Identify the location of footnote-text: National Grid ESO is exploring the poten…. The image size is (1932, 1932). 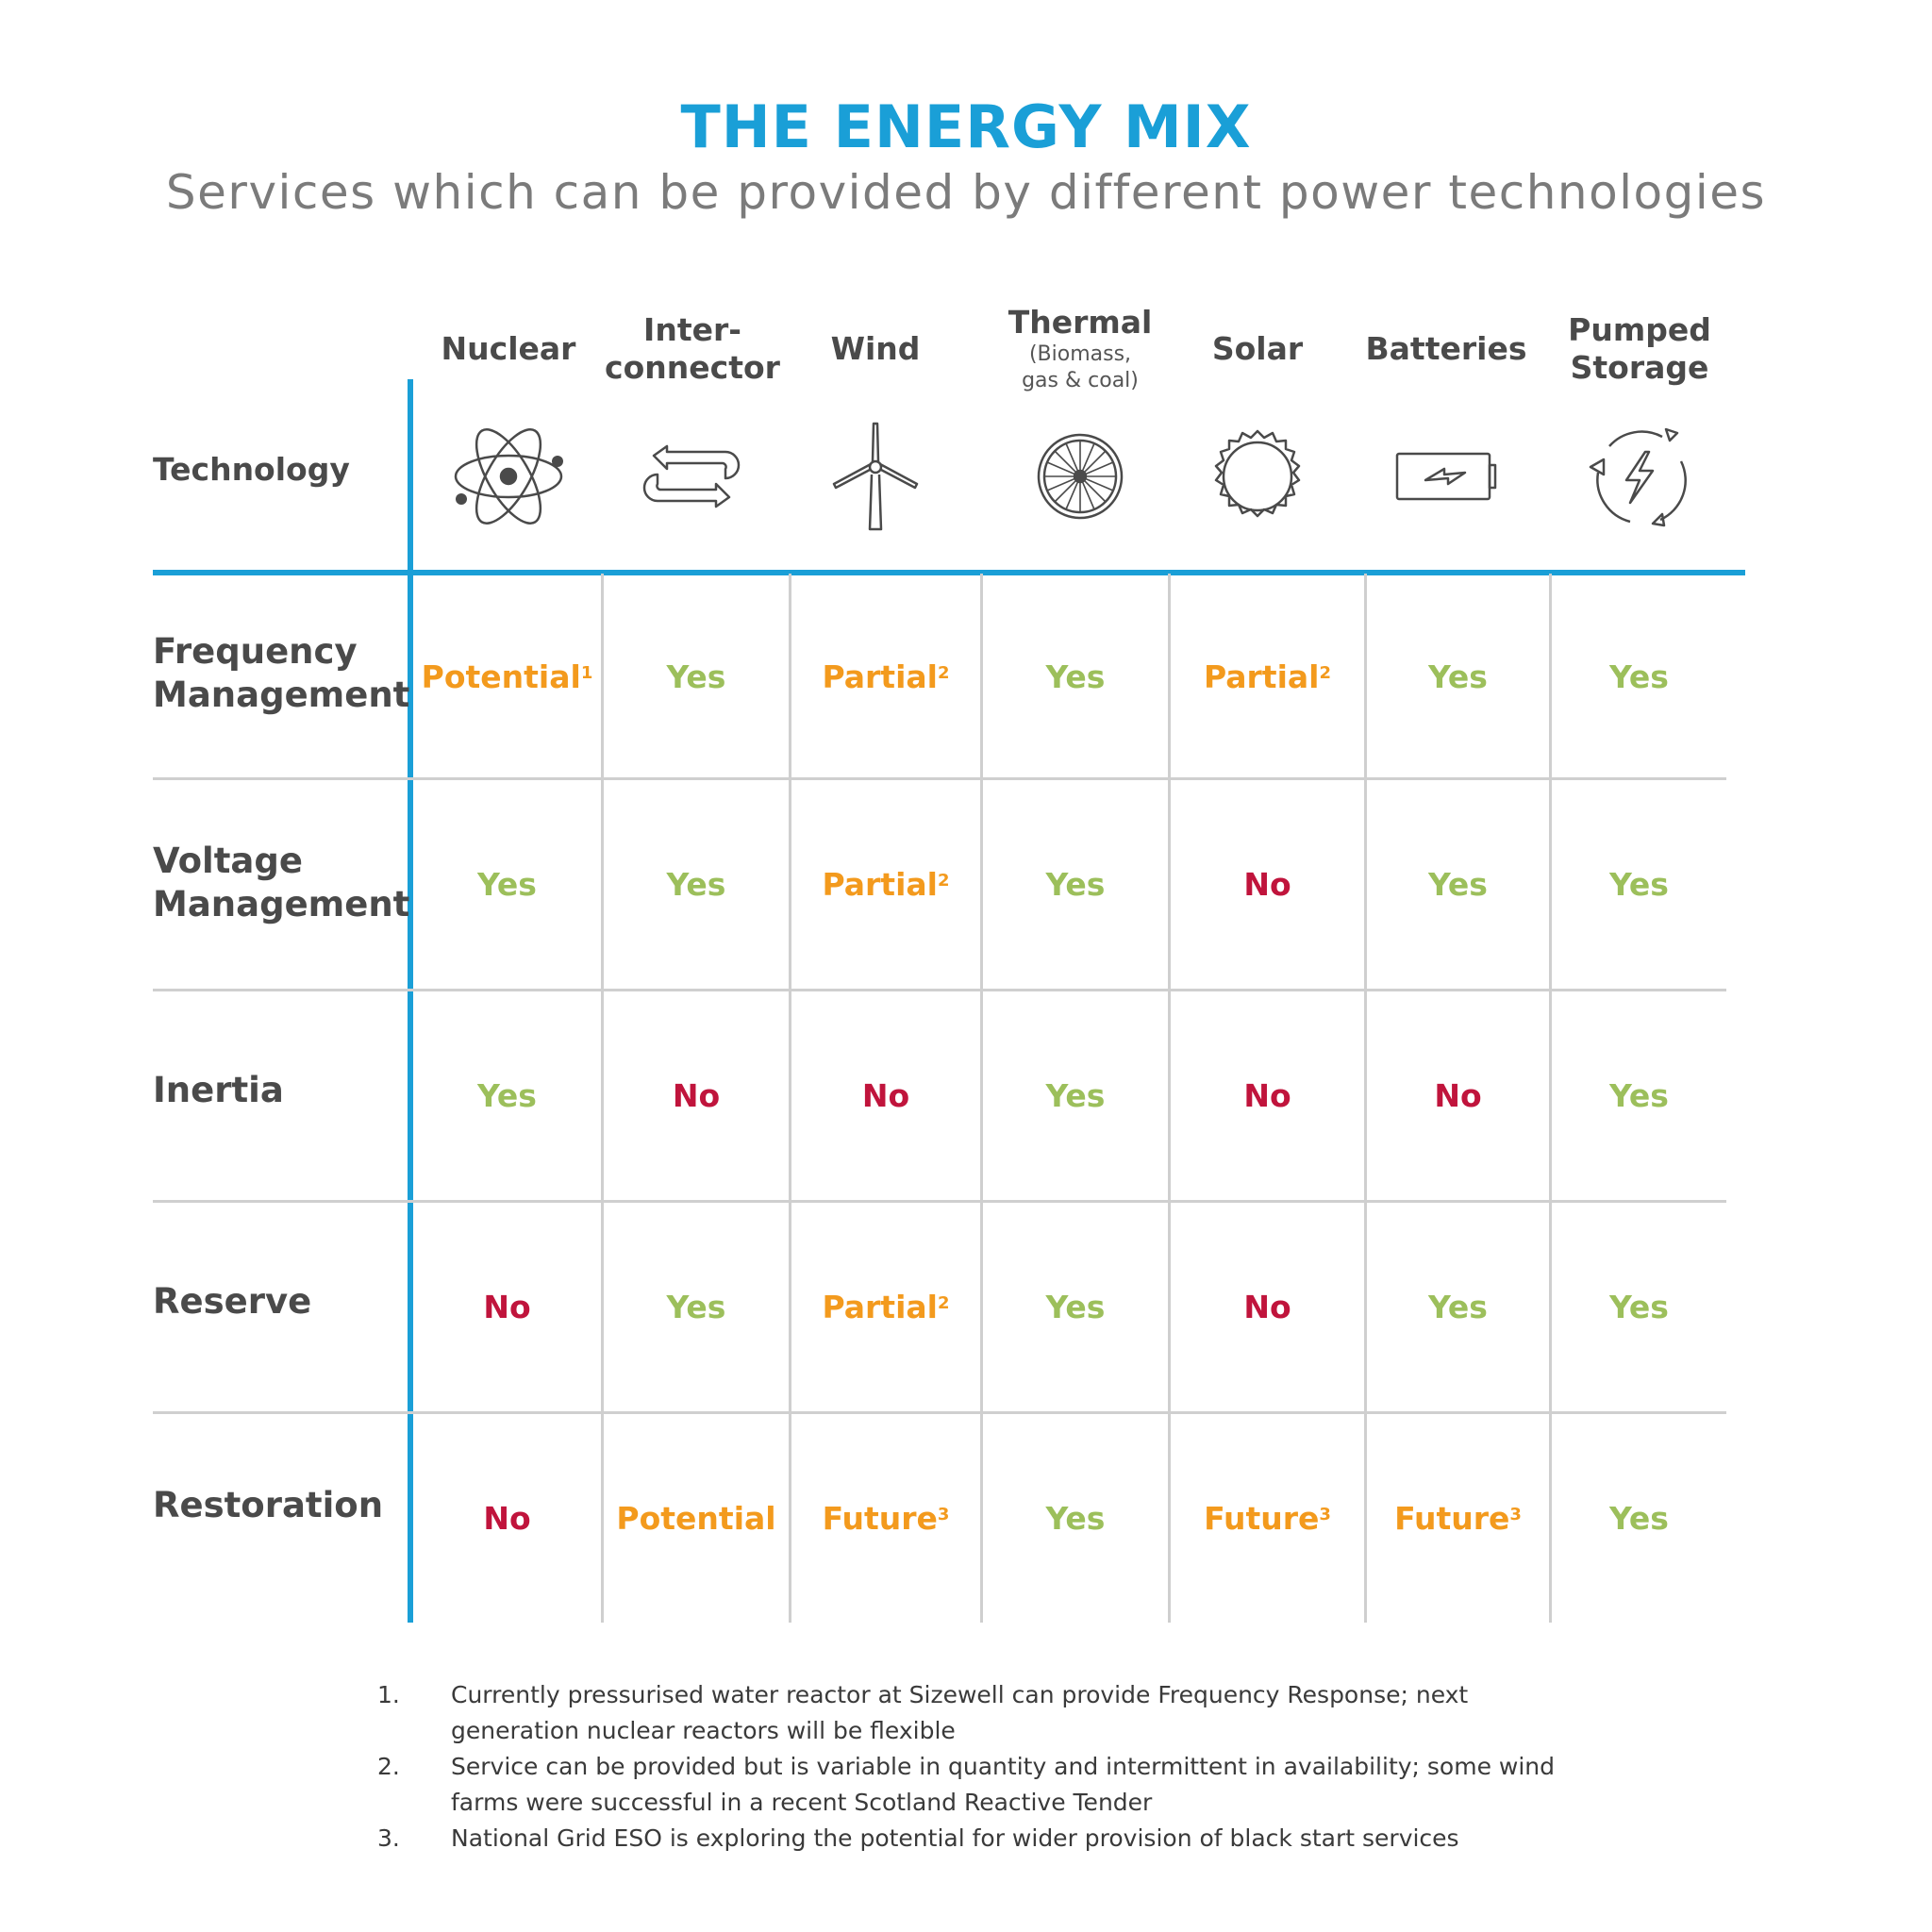
(955, 1838).